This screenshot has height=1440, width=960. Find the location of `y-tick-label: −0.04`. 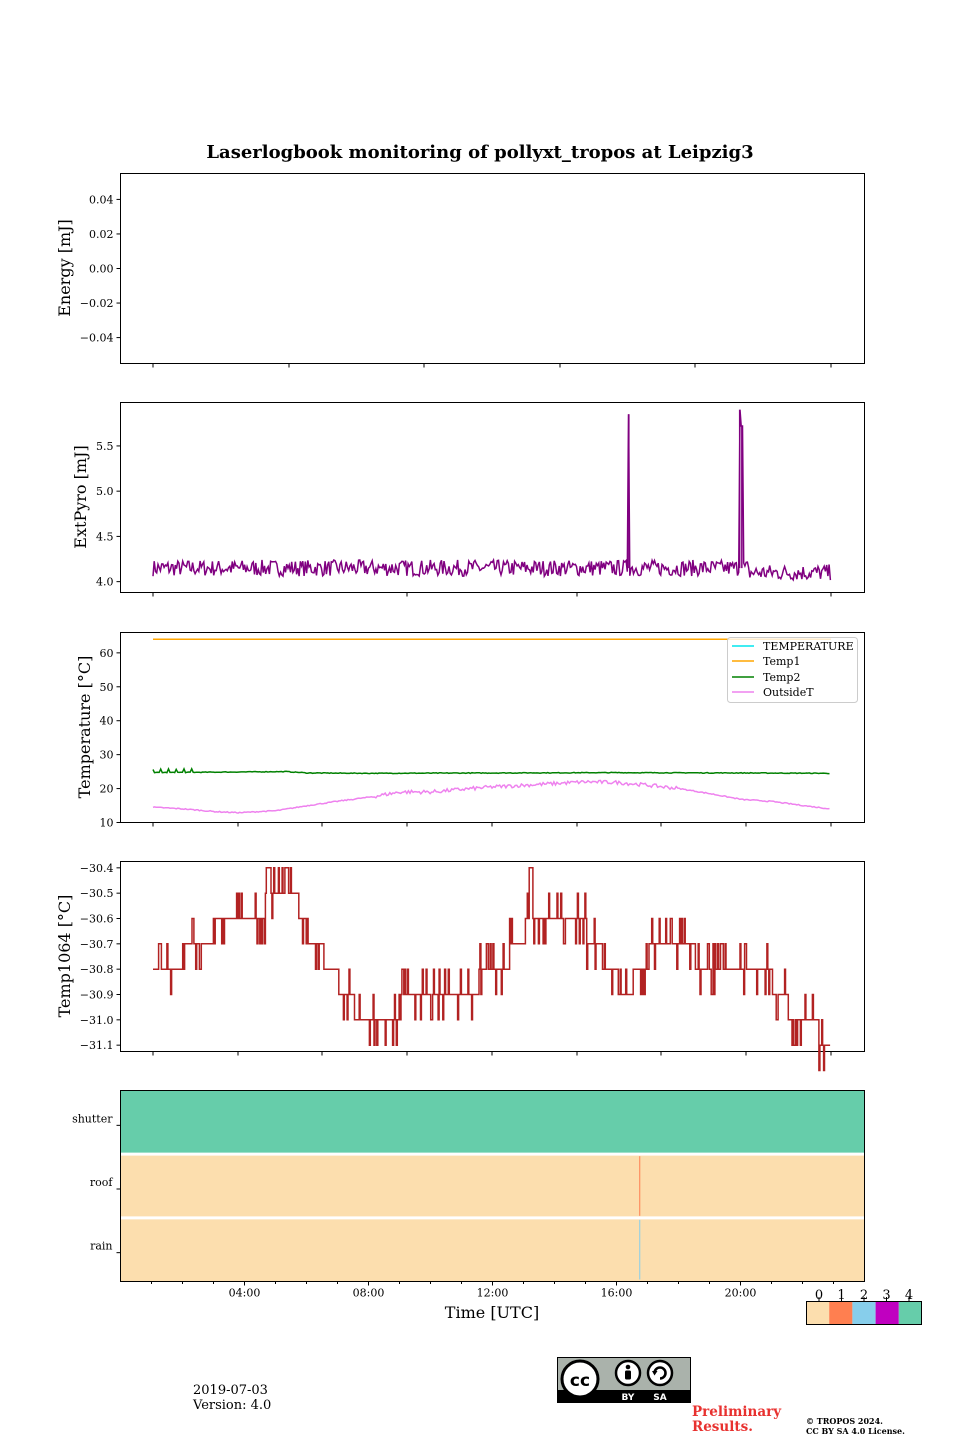

y-tick-label: −0.04 is located at coordinates (97, 338).